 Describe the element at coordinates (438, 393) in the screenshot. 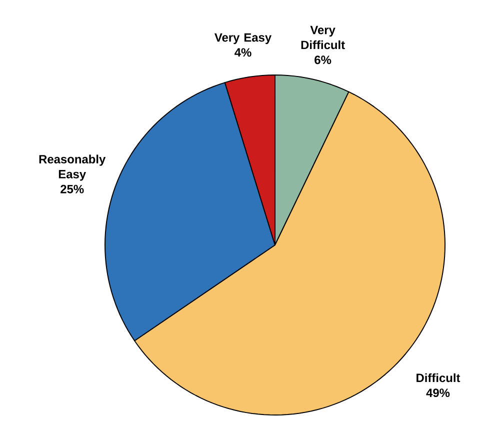

I see `data-label: 49%` at that location.